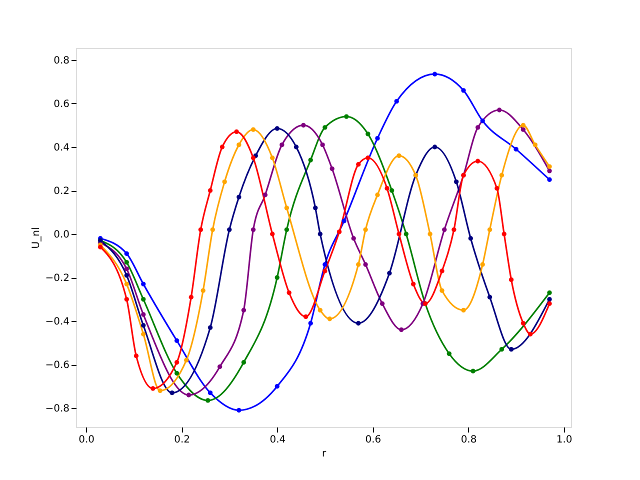 The height and width of the screenshot is (480, 640). I want to click on x-tick-label: 0.4, so click(278, 440).